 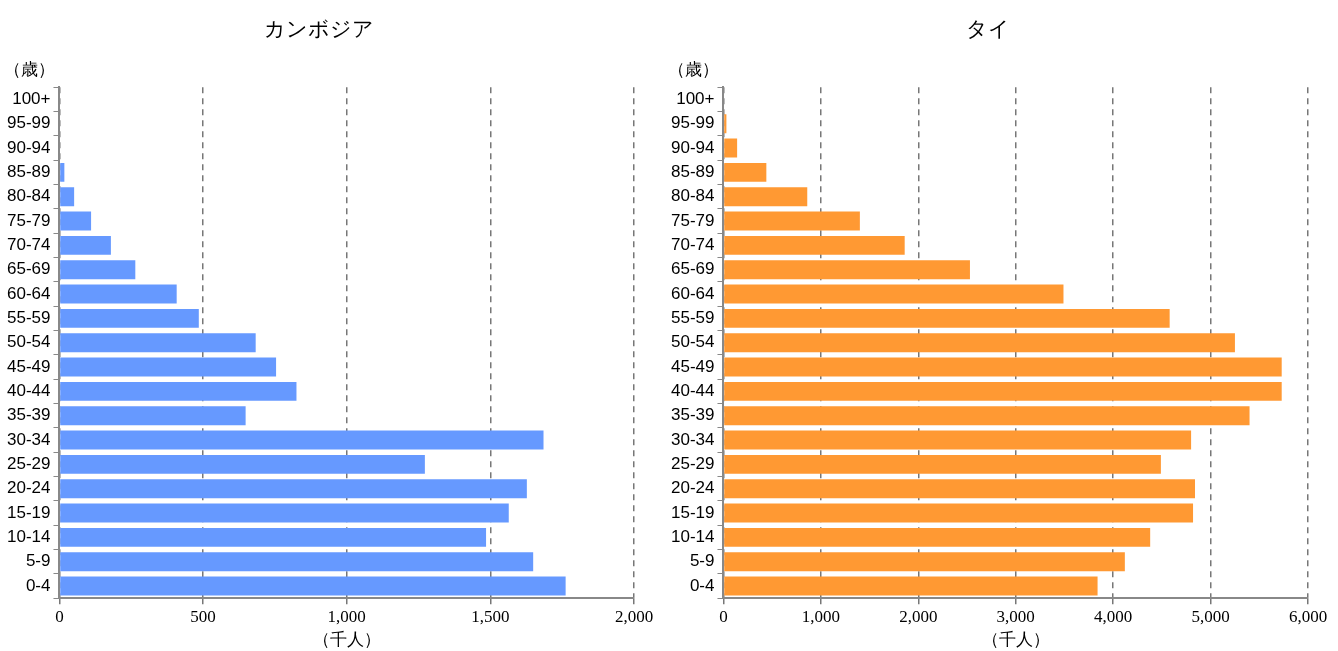 I want to click on chart-title: カンボジア, so click(x=319, y=29).